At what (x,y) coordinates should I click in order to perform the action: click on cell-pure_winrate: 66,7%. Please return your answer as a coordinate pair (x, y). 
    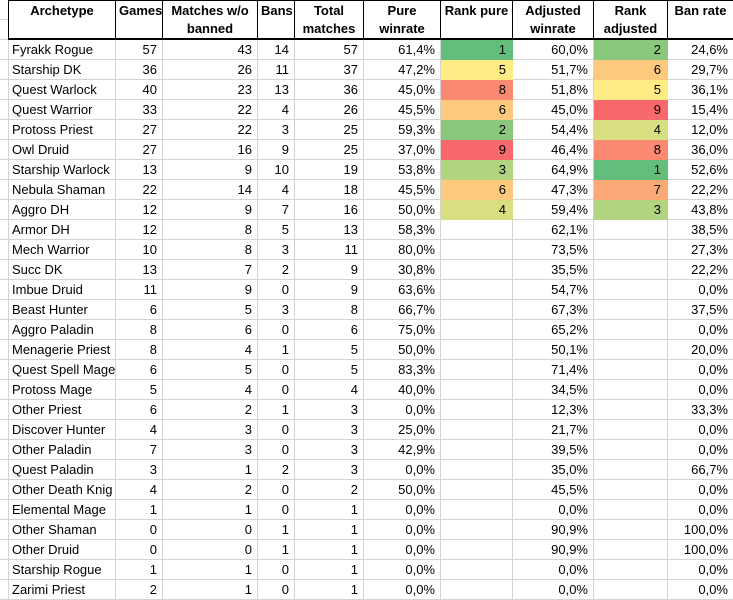
    Looking at the image, I should click on (402, 309).